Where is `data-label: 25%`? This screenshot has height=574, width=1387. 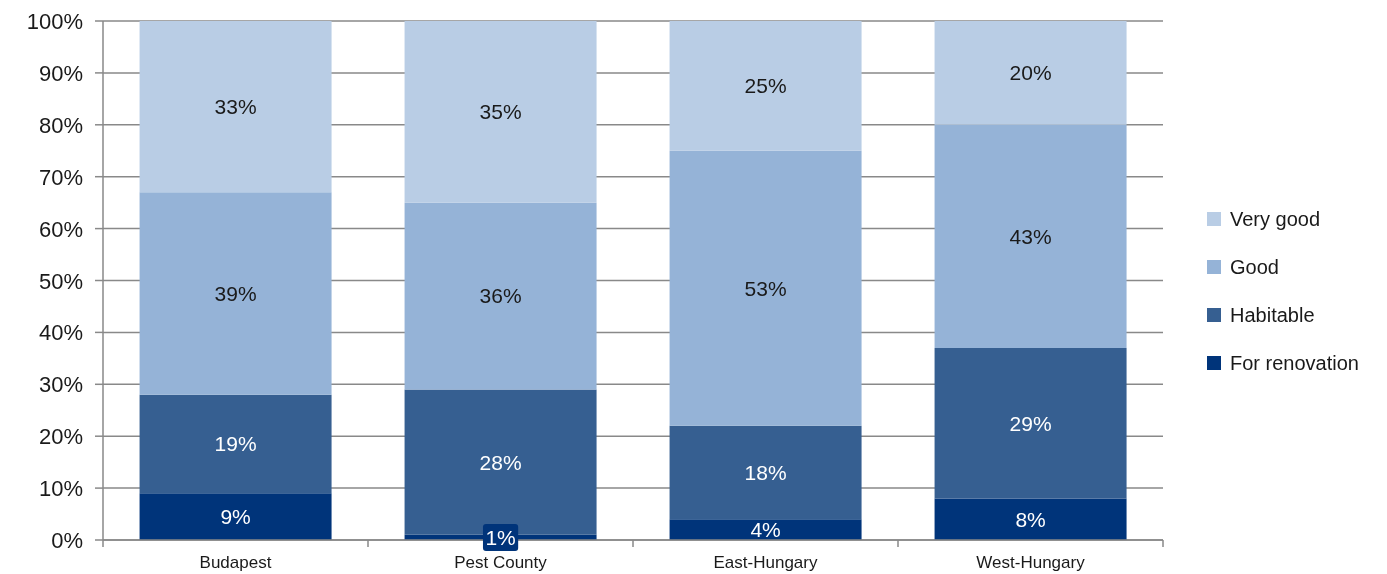 data-label: 25% is located at coordinates (765, 86).